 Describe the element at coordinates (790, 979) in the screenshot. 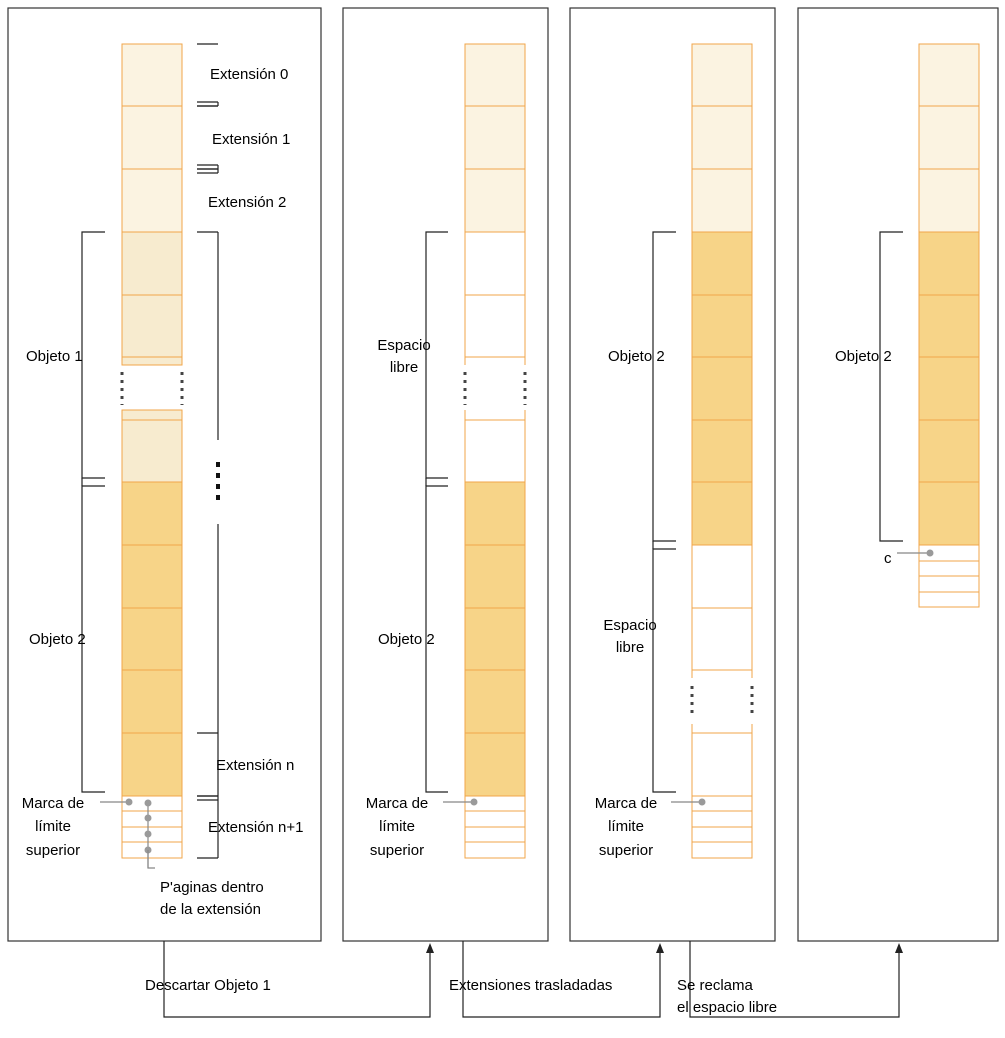

I see `flow-reclaim-free-space: Se reclama el espacio libre` at that location.